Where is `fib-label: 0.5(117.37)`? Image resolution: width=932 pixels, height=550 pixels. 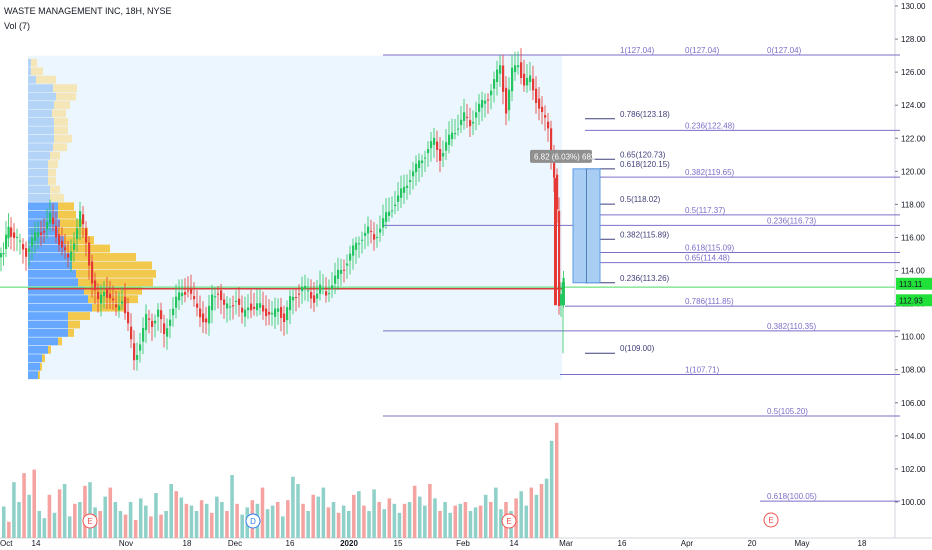
fib-label: 0.5(117.37) is located at coordinates (705, 210).